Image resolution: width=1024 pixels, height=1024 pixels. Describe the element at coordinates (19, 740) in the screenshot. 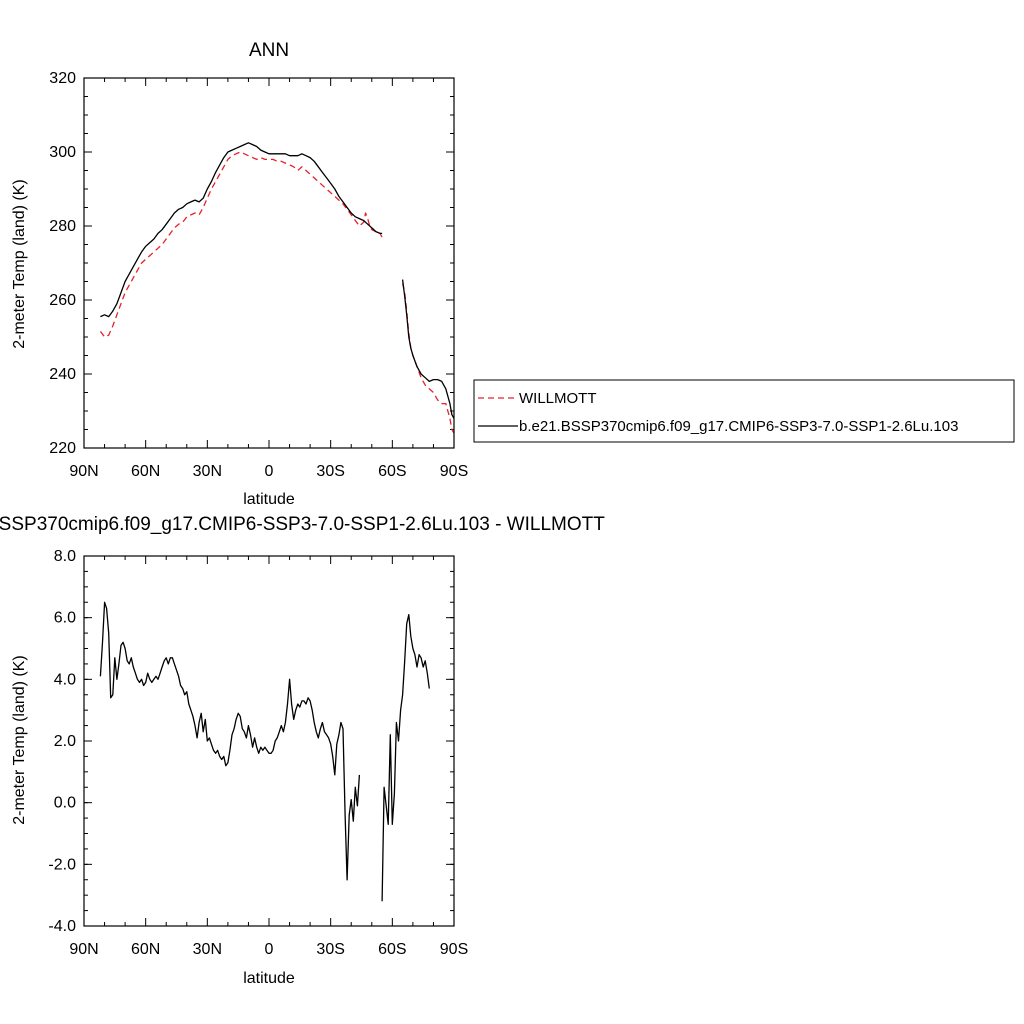

I see `bottom-y-axis-title: 2-meter Temp (land) (K)` at that location.